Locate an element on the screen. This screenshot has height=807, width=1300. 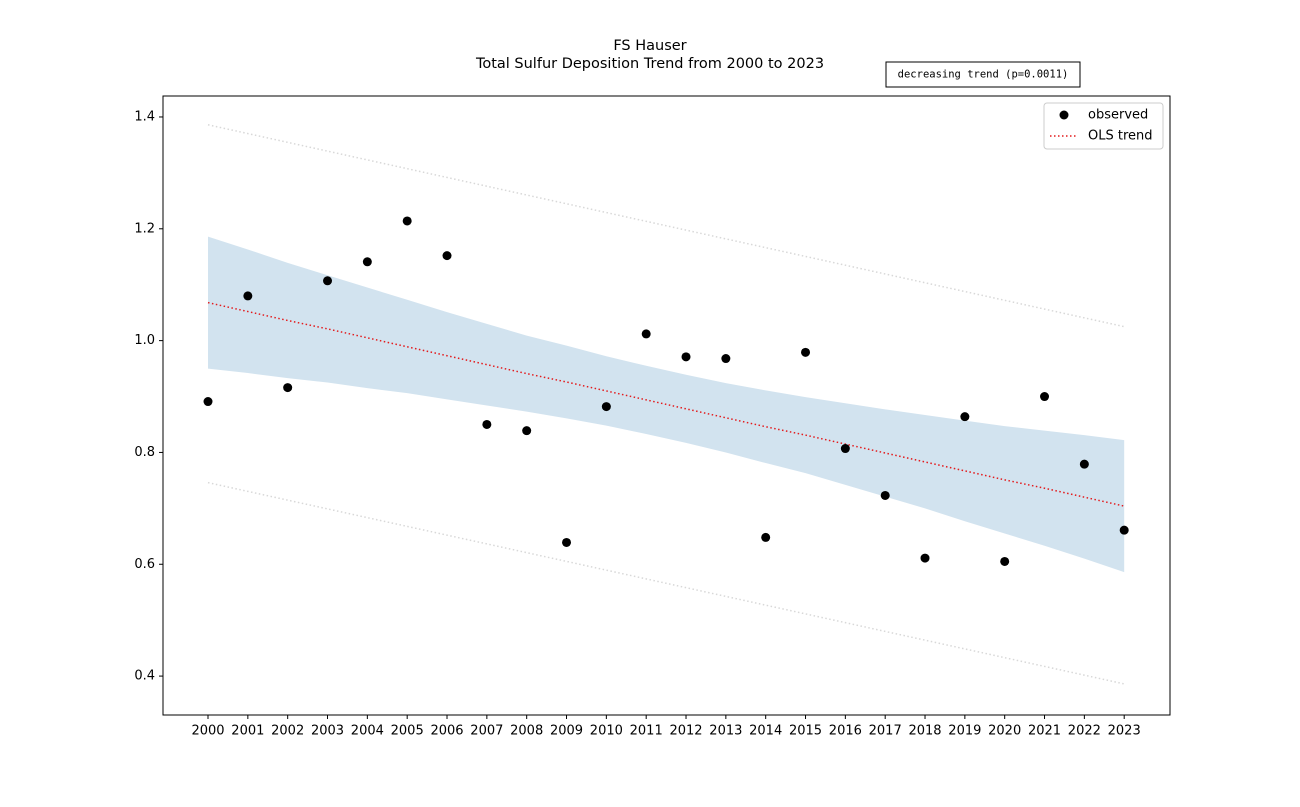
x-tick-label: 2005 is located at coordinates (407, 731).